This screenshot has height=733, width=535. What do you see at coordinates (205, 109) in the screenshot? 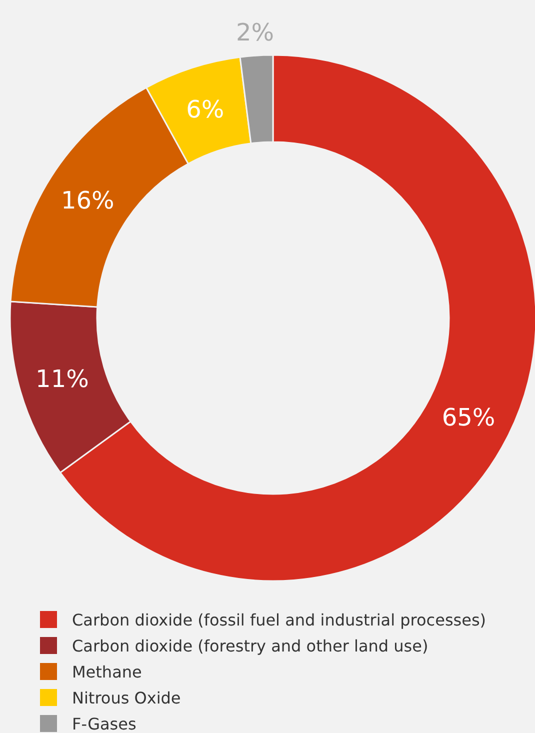
I see `data-label: 6%` at bounding box center [205, 109].